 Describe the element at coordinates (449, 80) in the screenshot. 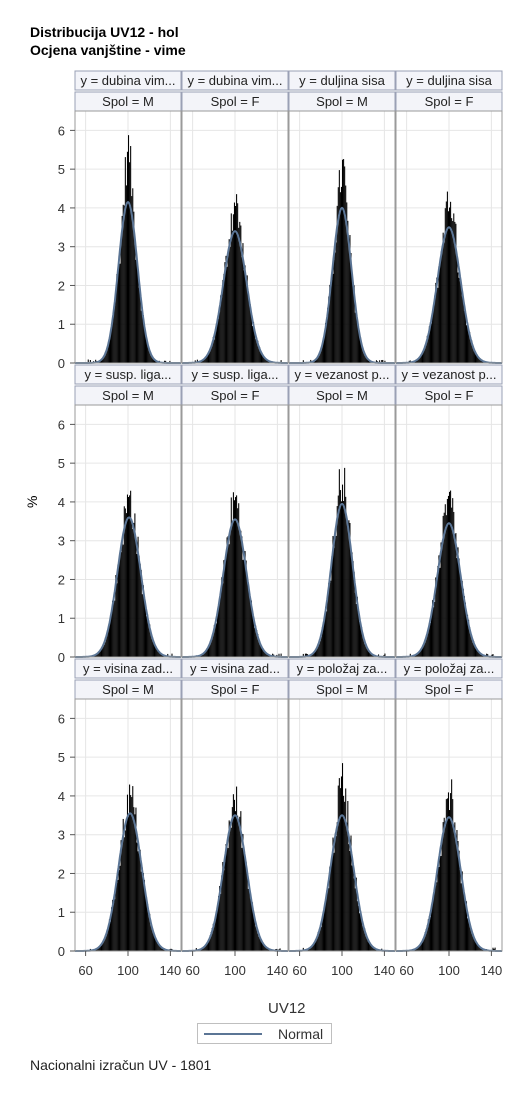

I see `panel-header-y-label: y = duljina sisa` at that location.